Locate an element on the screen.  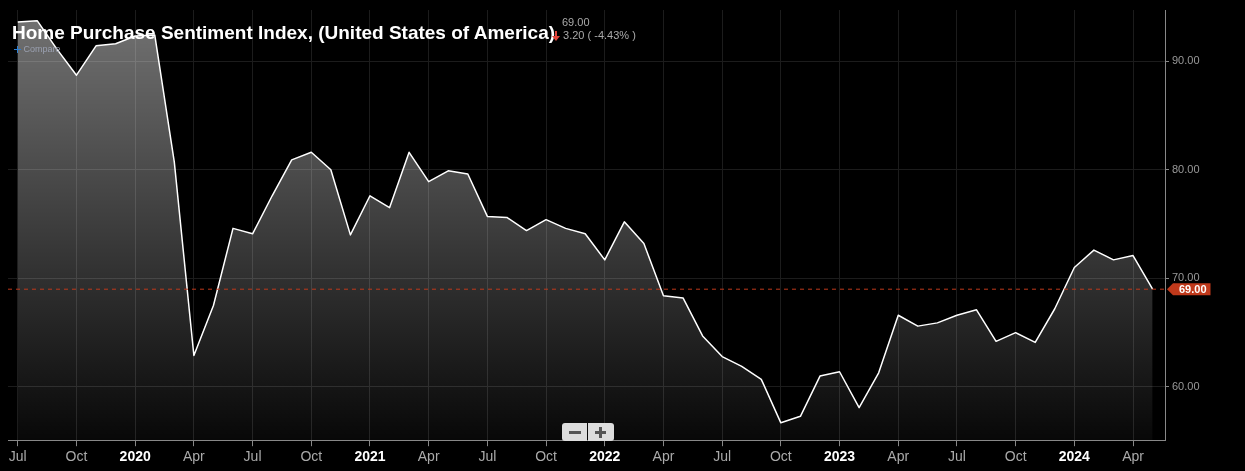
x-tick-label: 2022 is located at coordinates (605, 456).